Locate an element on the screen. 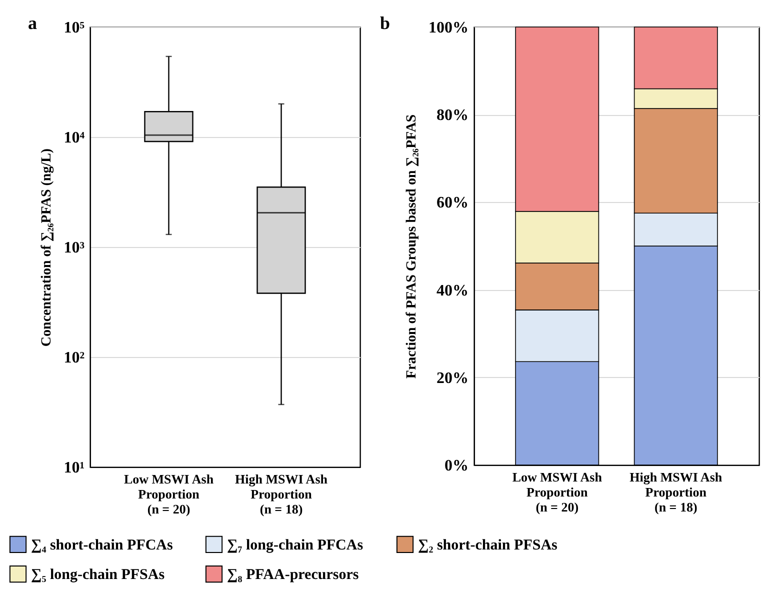 The width and height of the screenshot is (769, 591). y-tick-label: 10² is located at coordinates (74, 358).